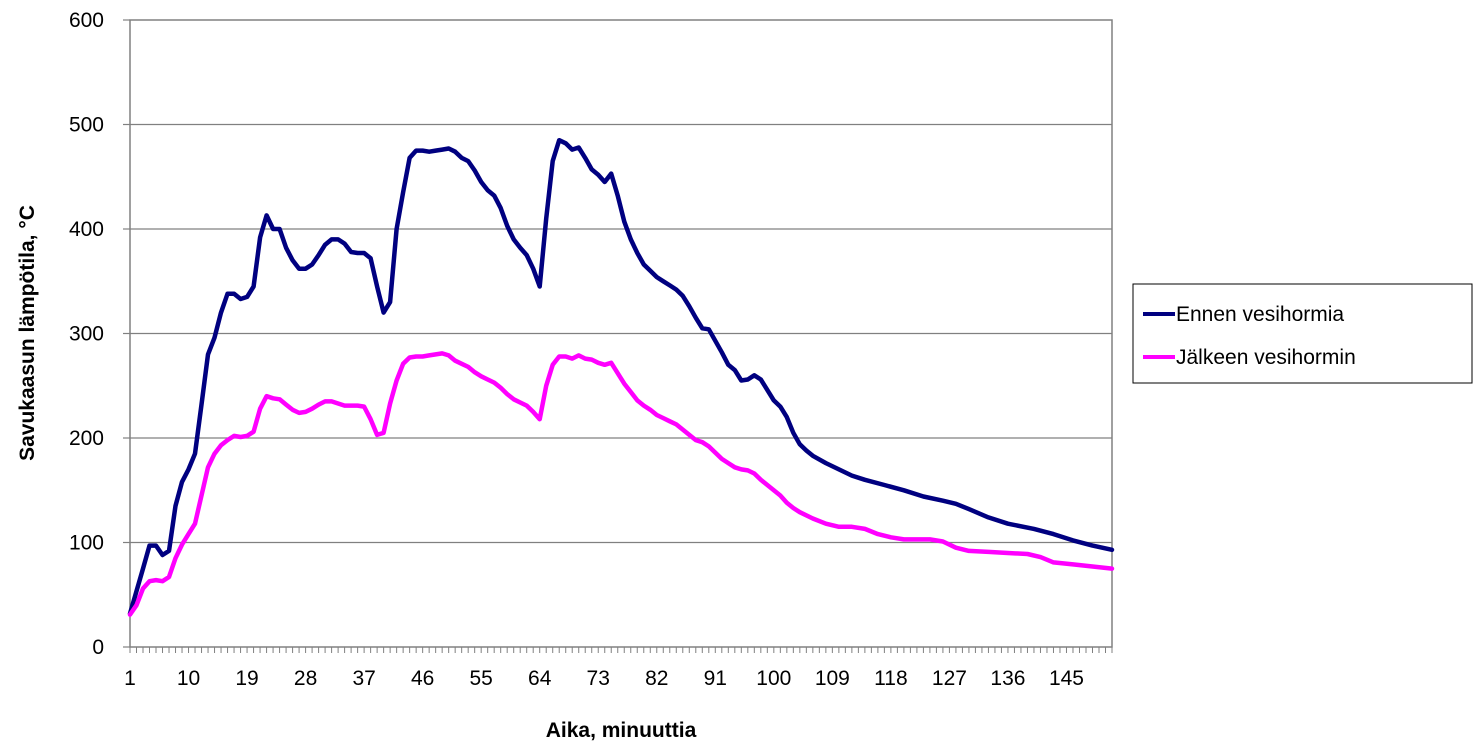 This screenshot has height=748, width=1478. I want to click on y-tick-label: 300, so click(86, 334).